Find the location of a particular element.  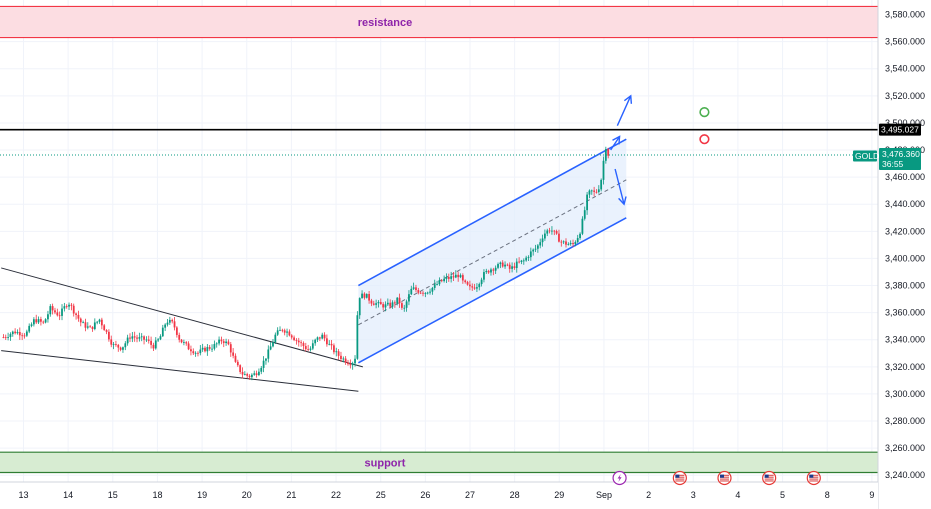

wedge-upper-line is located at coordinates (182, 317).